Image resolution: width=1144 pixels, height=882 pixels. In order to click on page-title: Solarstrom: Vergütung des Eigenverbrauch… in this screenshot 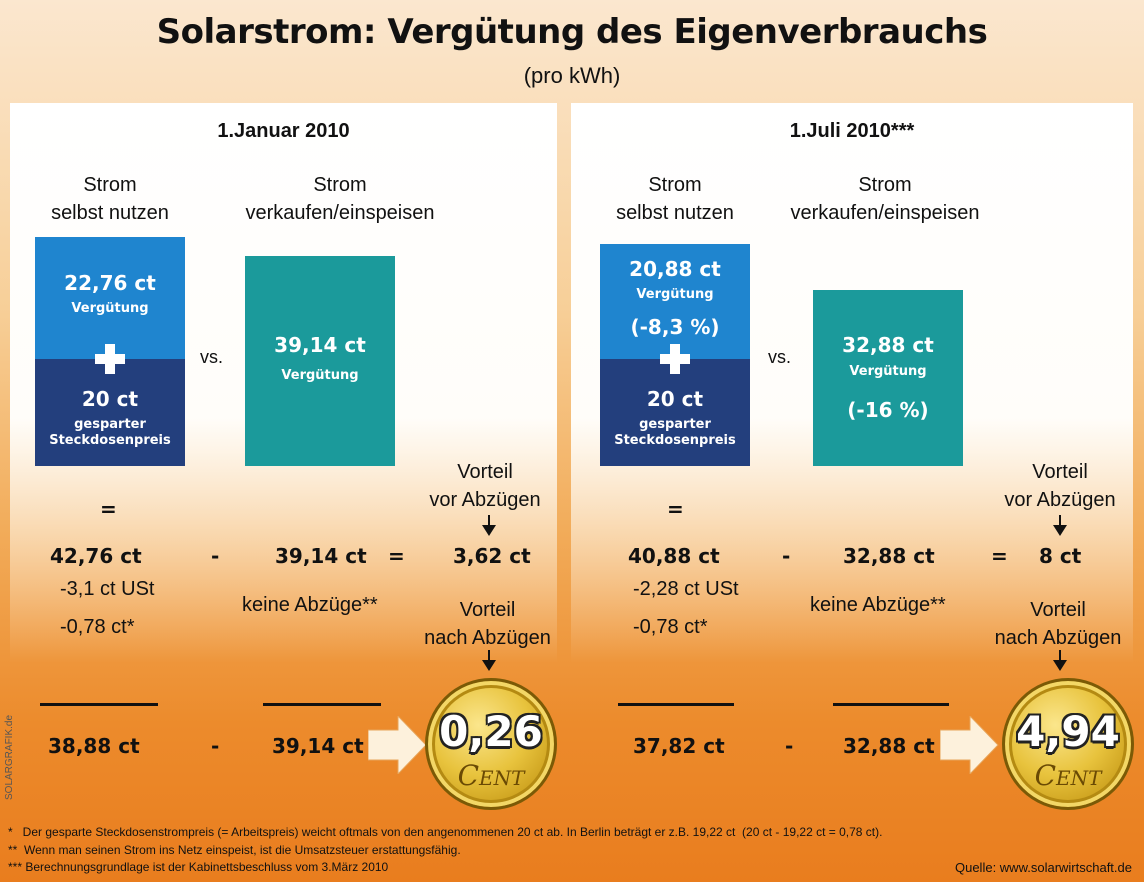, I will do `click(572, 32)`.